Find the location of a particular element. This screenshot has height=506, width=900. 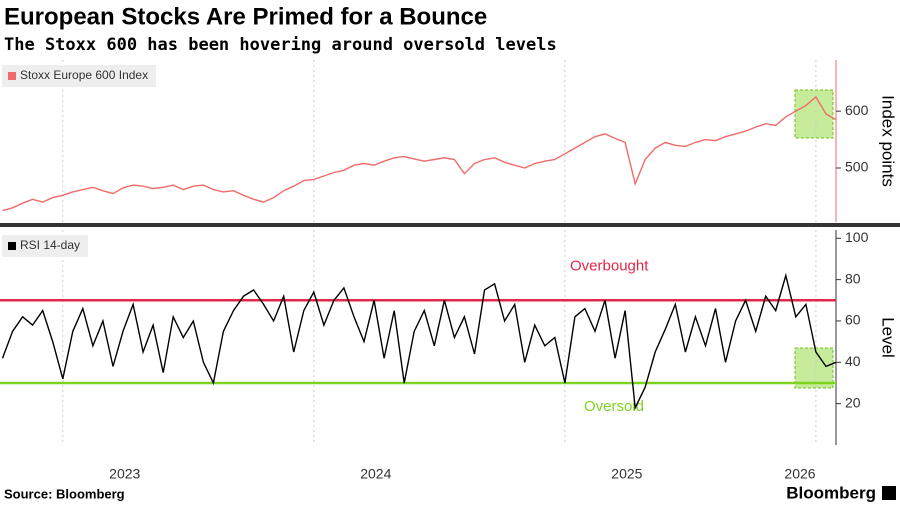

y-tick-label: 20 is located at coordinates (853, 402).